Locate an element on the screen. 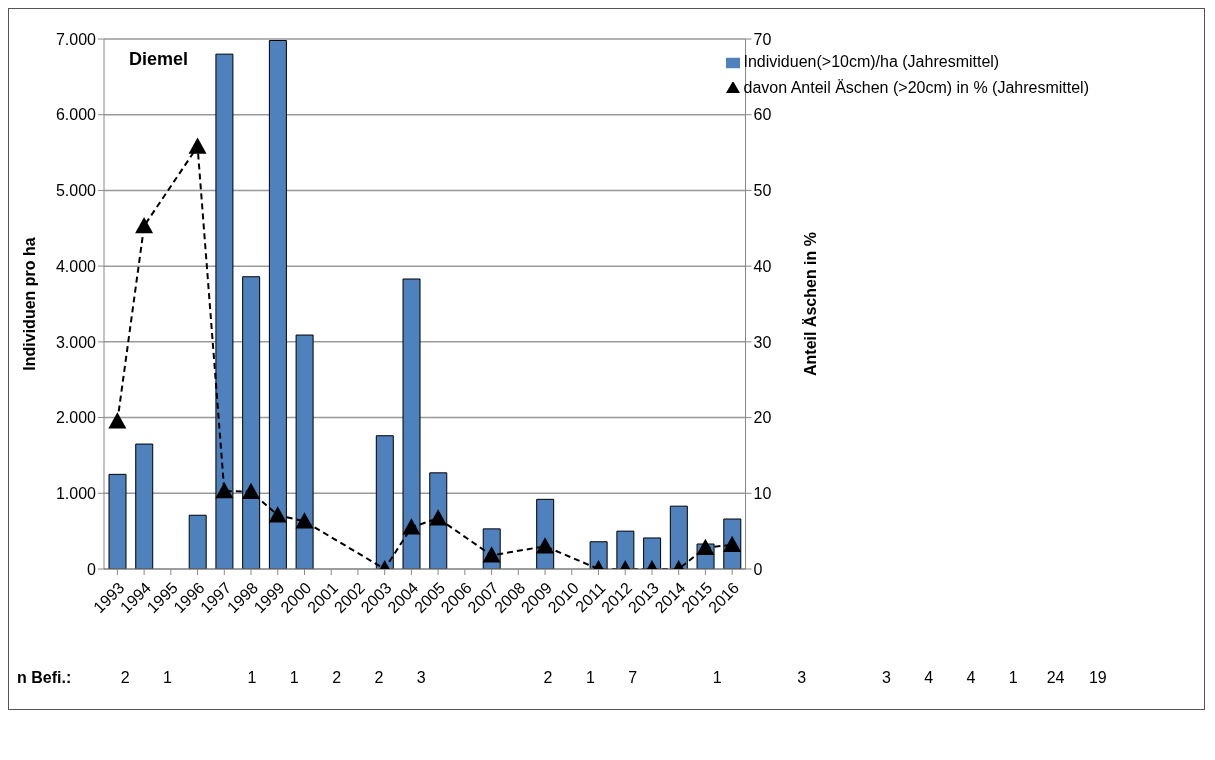 Image resolution: width=1215 pixels, height=760 pixels. y-tick-label: 3.000 is located at coordinates (76, 342).